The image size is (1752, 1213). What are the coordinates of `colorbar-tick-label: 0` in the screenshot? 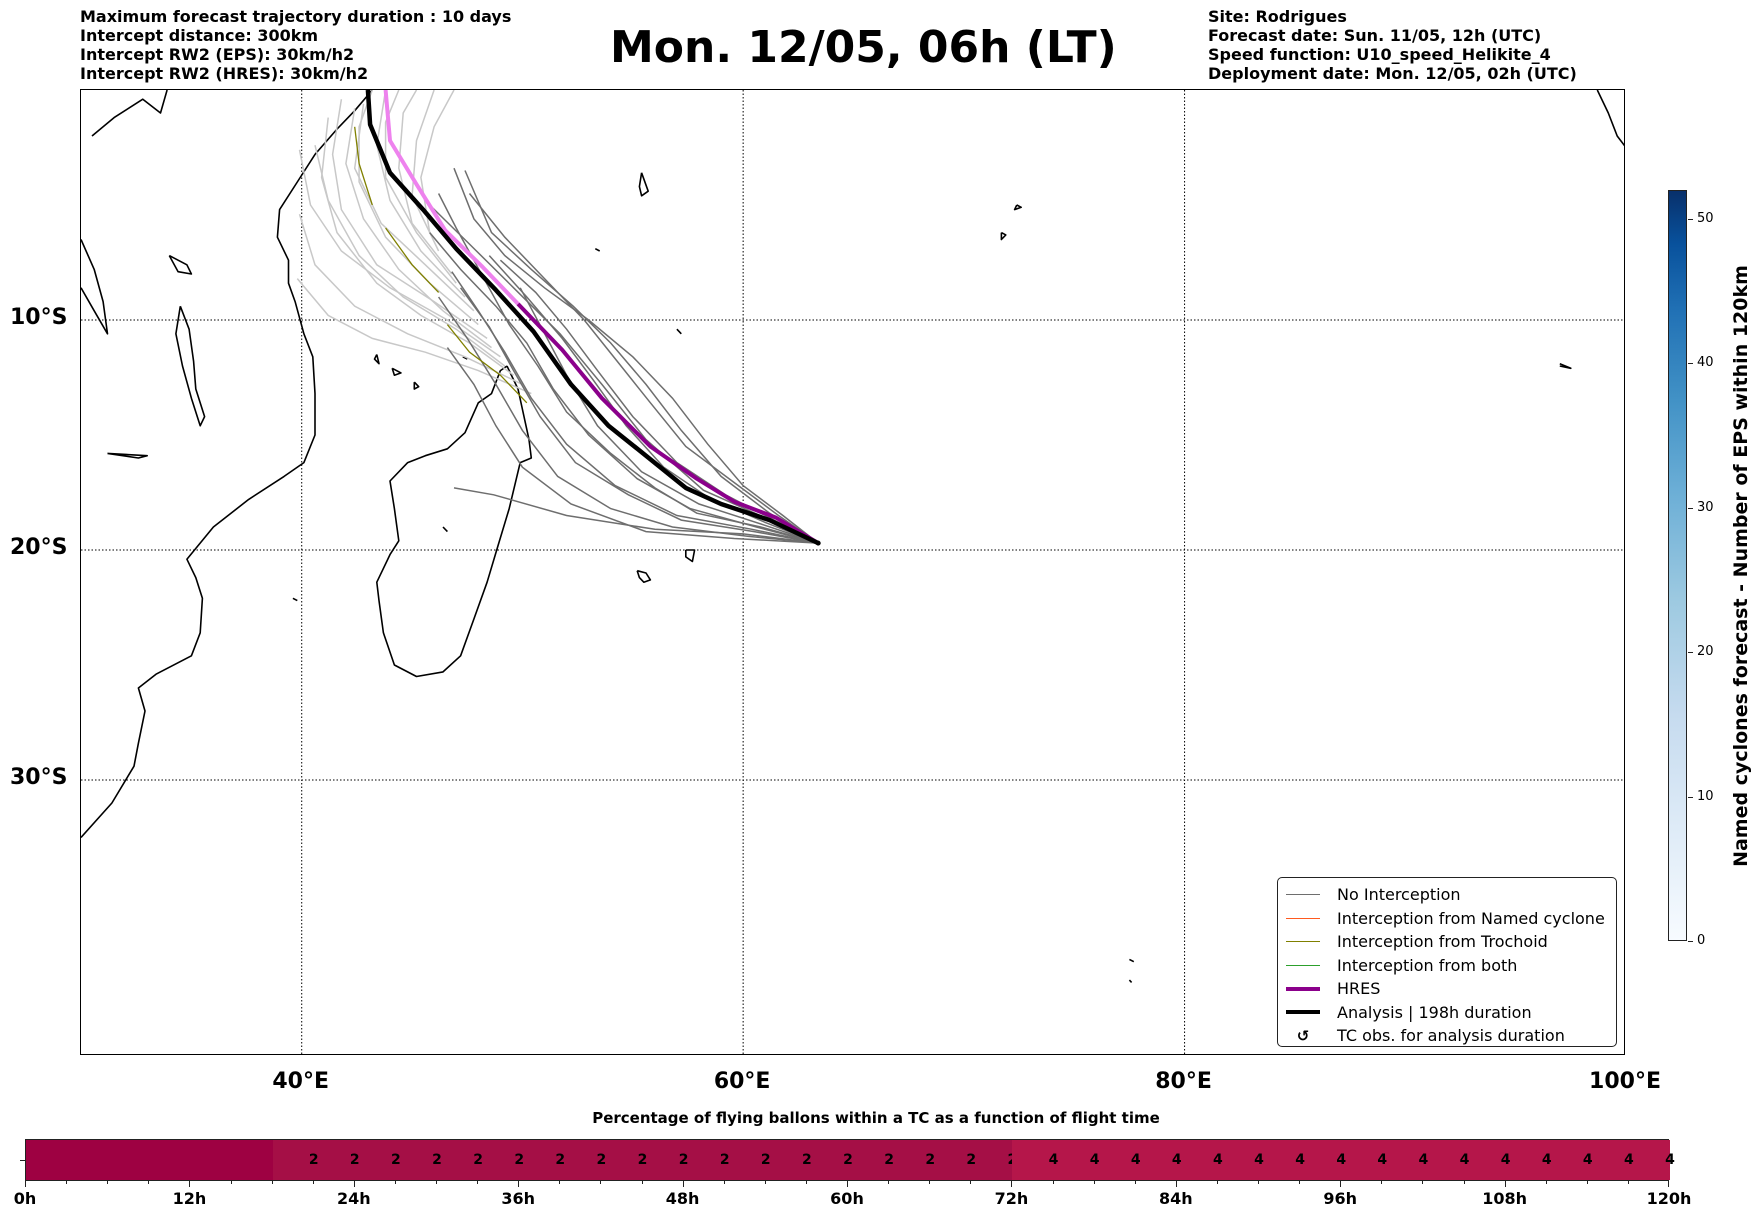 It's located at (1701, 940).